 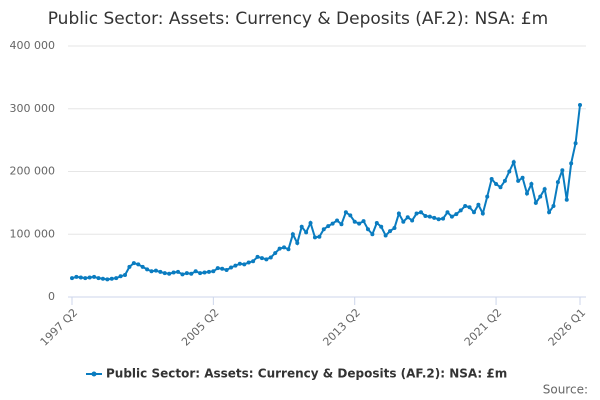 What do you see at coordinates (565, 390) in the screenshot?
I see `source-label: Source:` at bounding box center [565, 390].